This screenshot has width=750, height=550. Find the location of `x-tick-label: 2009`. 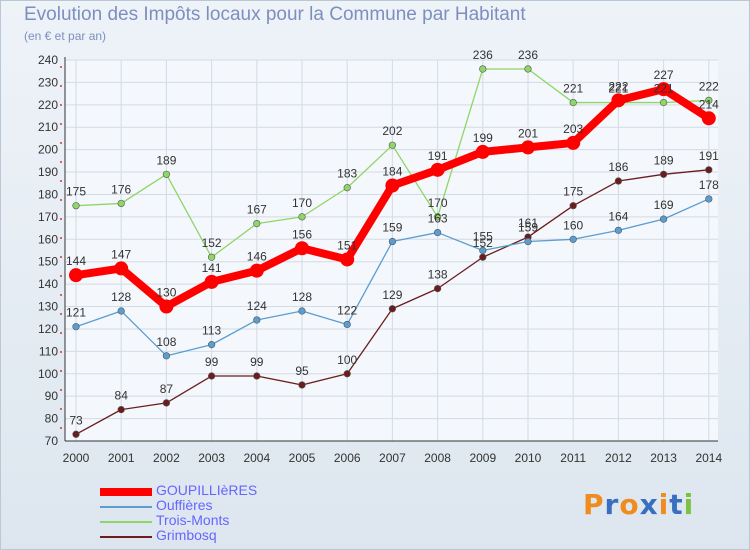

x-tick-label: 2009 is located at coordinates (482, 458).